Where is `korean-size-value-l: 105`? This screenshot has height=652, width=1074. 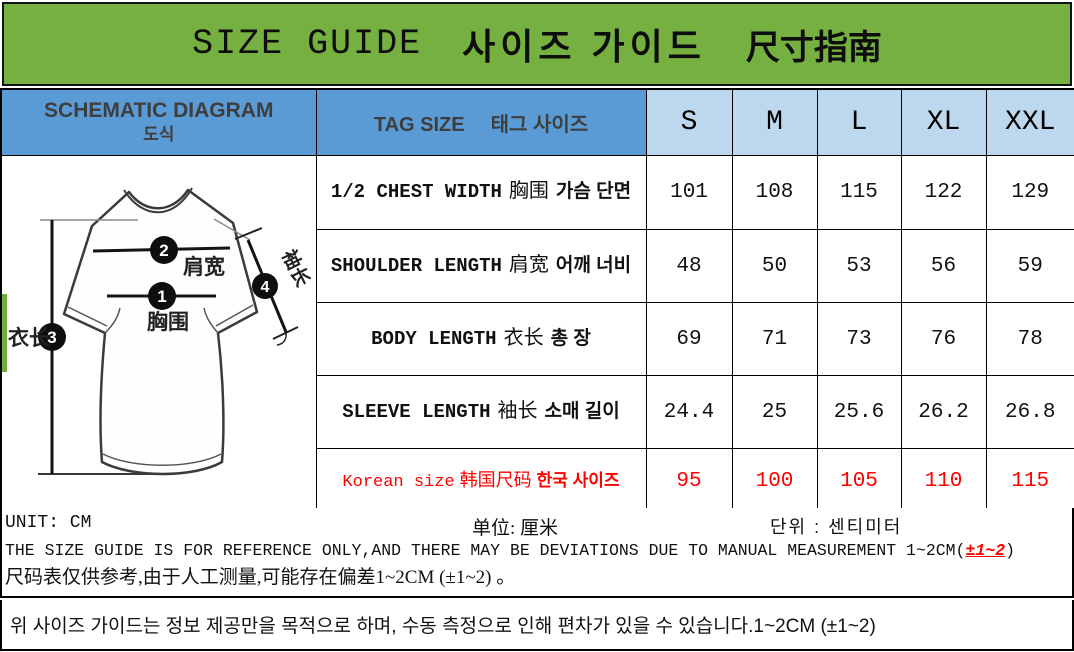 korean-size-value-l: 105 is located at coordinates (859, 481).